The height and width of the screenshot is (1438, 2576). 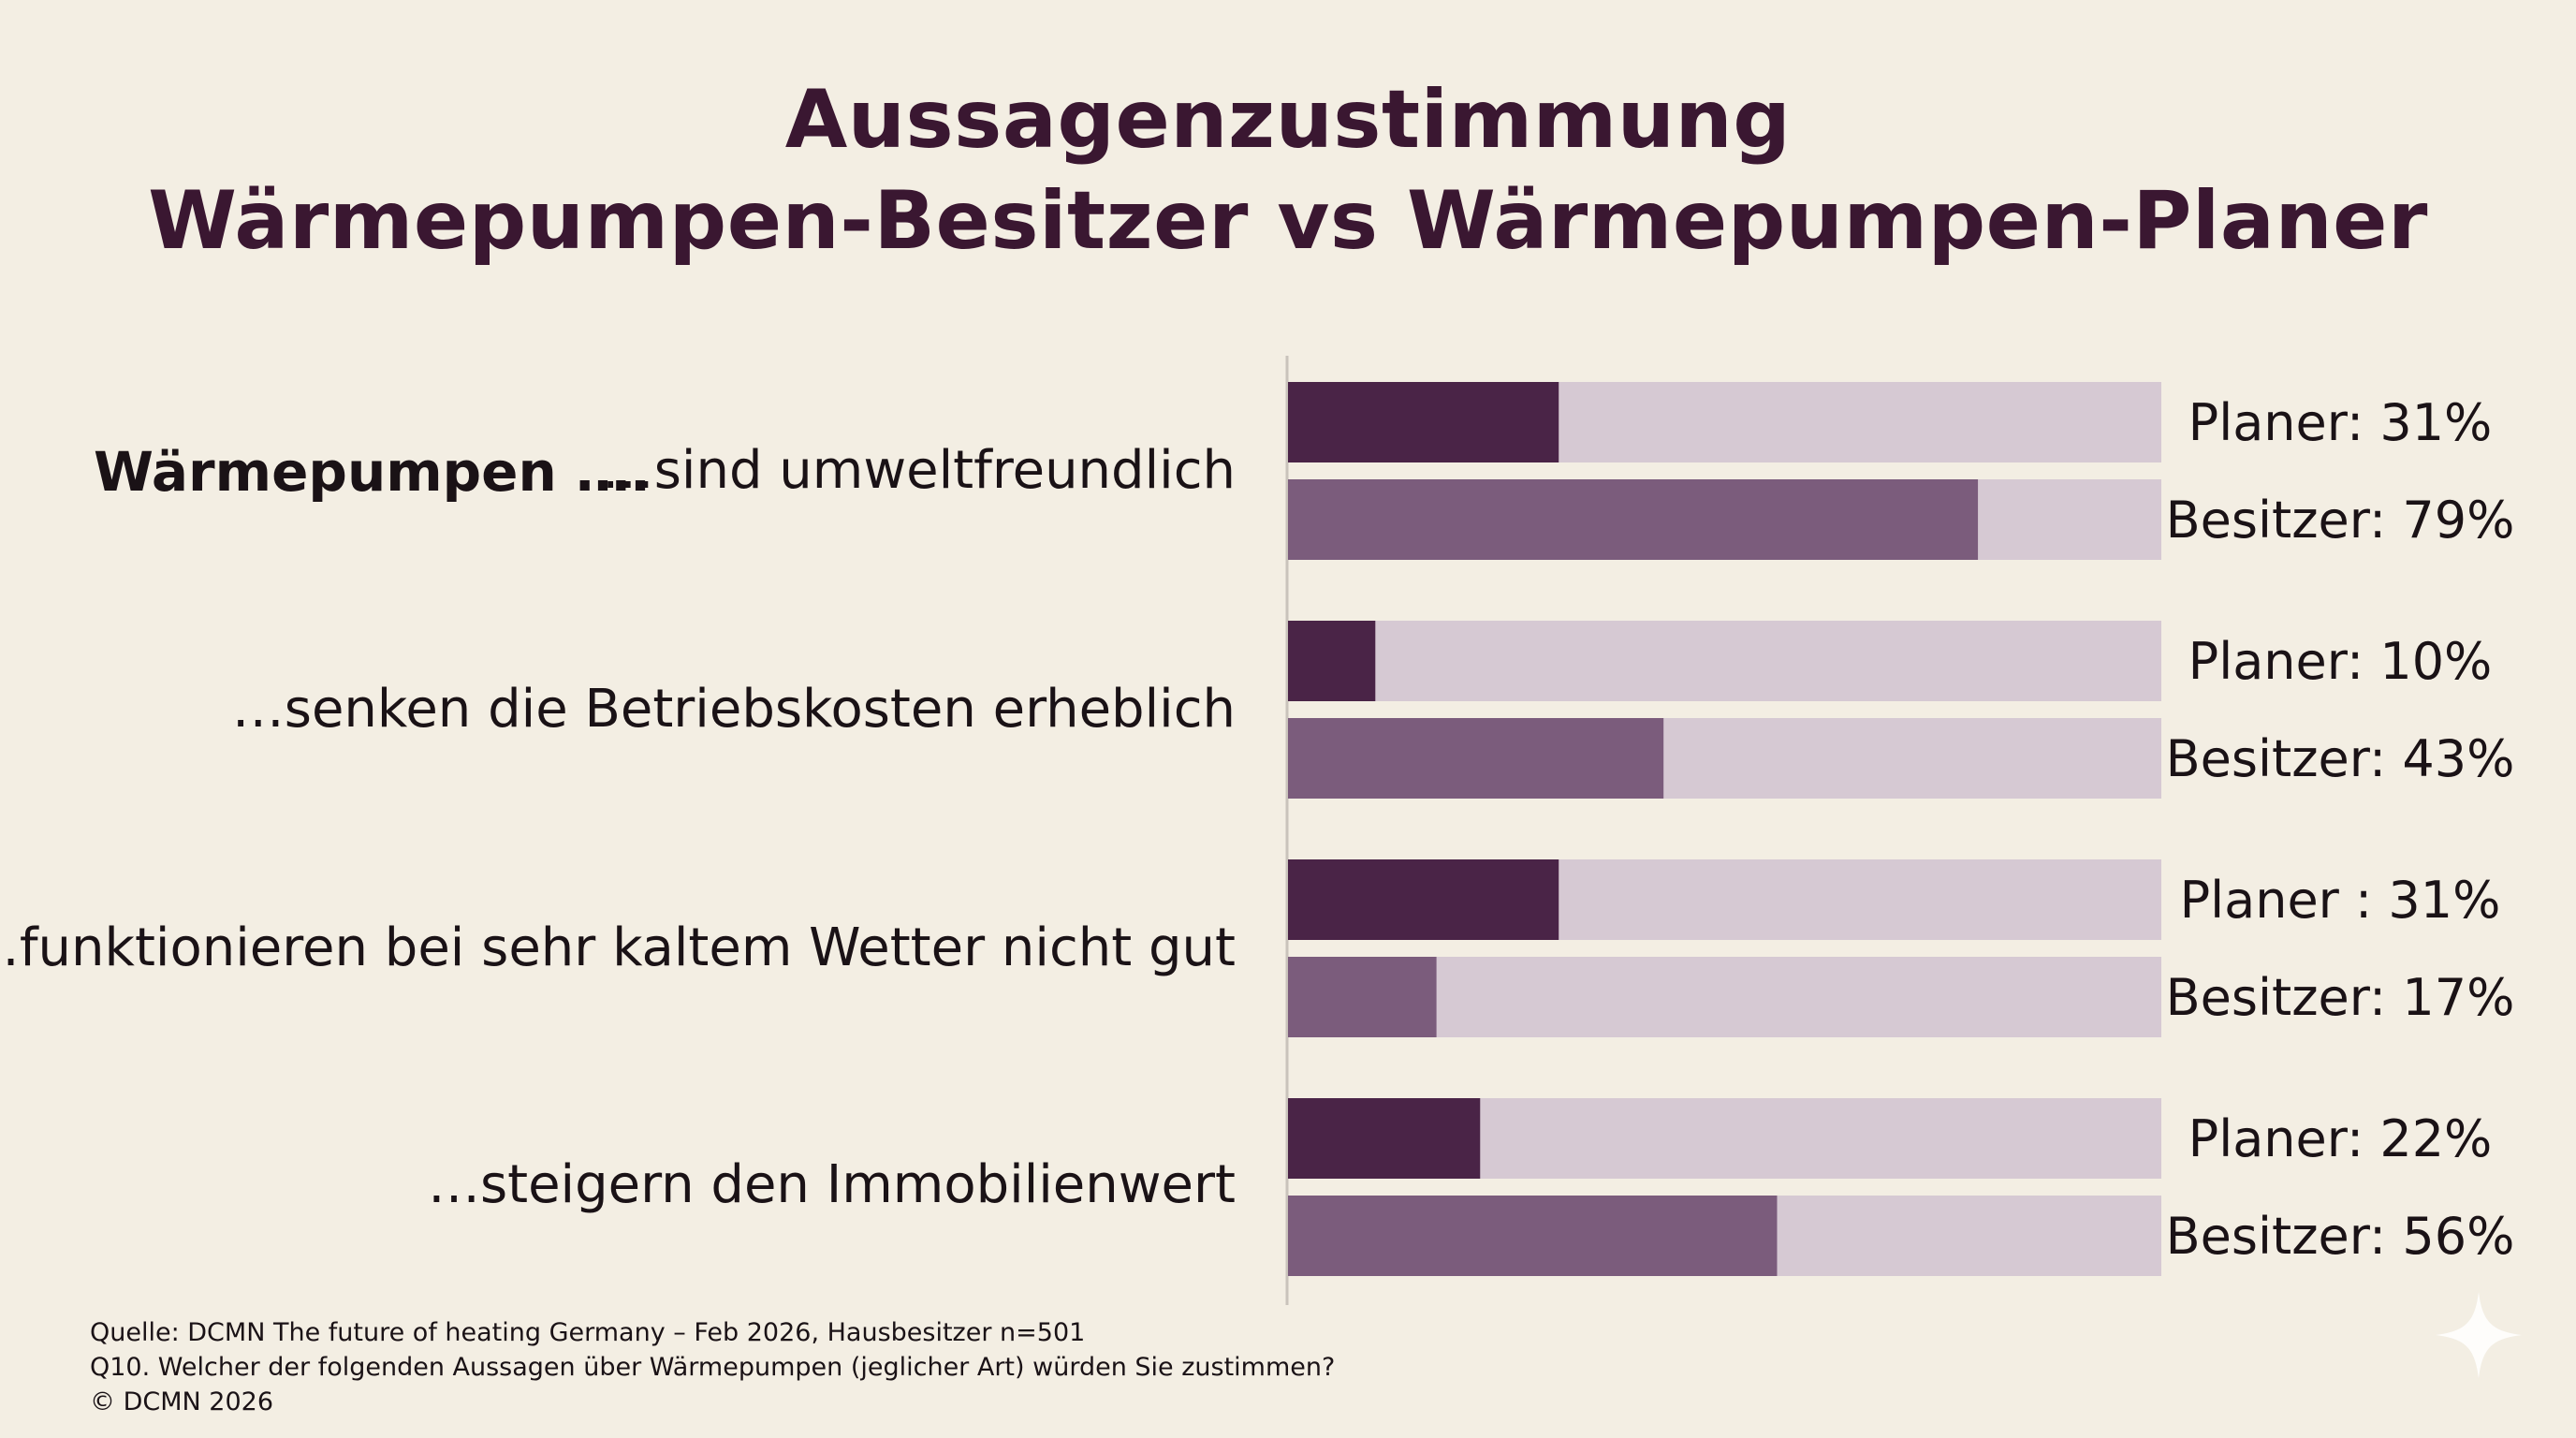 What do you see at coordinates (2340, 758) in the screenshot?
I see `data-label-besitzer: Besitzer: 43%` at bounding box center [2340, 758].